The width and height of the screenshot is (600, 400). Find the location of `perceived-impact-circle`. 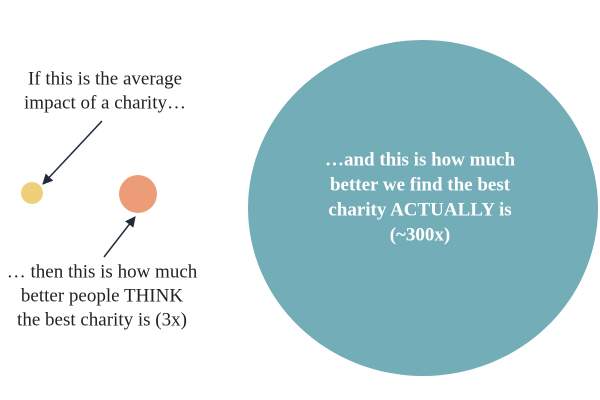

perceived-impact-circle is located at coordinates (138, 194).